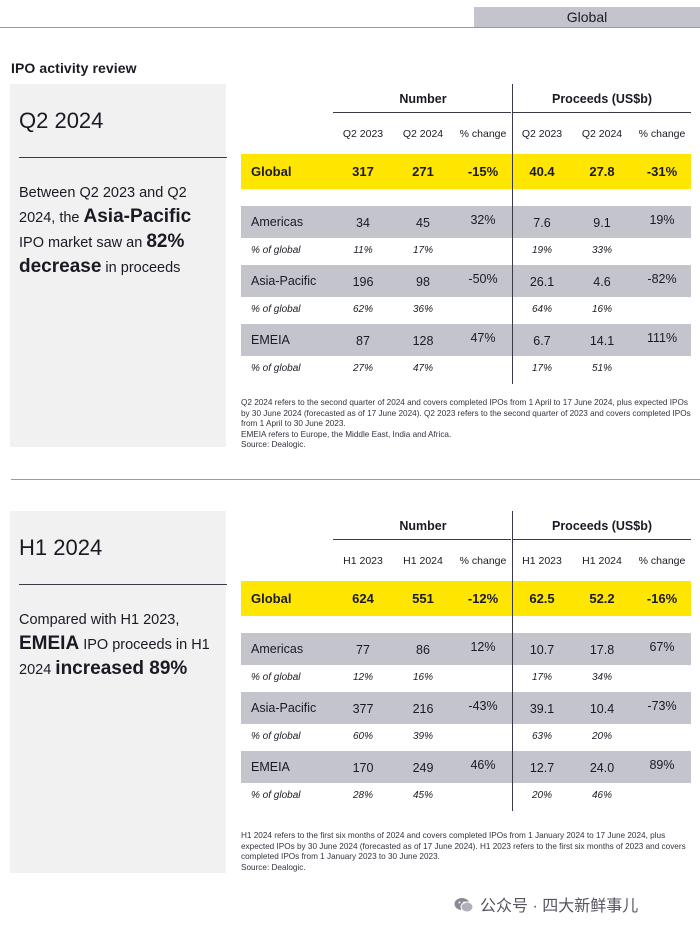 This screenshot has width=700, height=931. What do you see at coordinates (363, 650) in the screenshot?
I see `region-value: 77` at bounding box center [363, 650].